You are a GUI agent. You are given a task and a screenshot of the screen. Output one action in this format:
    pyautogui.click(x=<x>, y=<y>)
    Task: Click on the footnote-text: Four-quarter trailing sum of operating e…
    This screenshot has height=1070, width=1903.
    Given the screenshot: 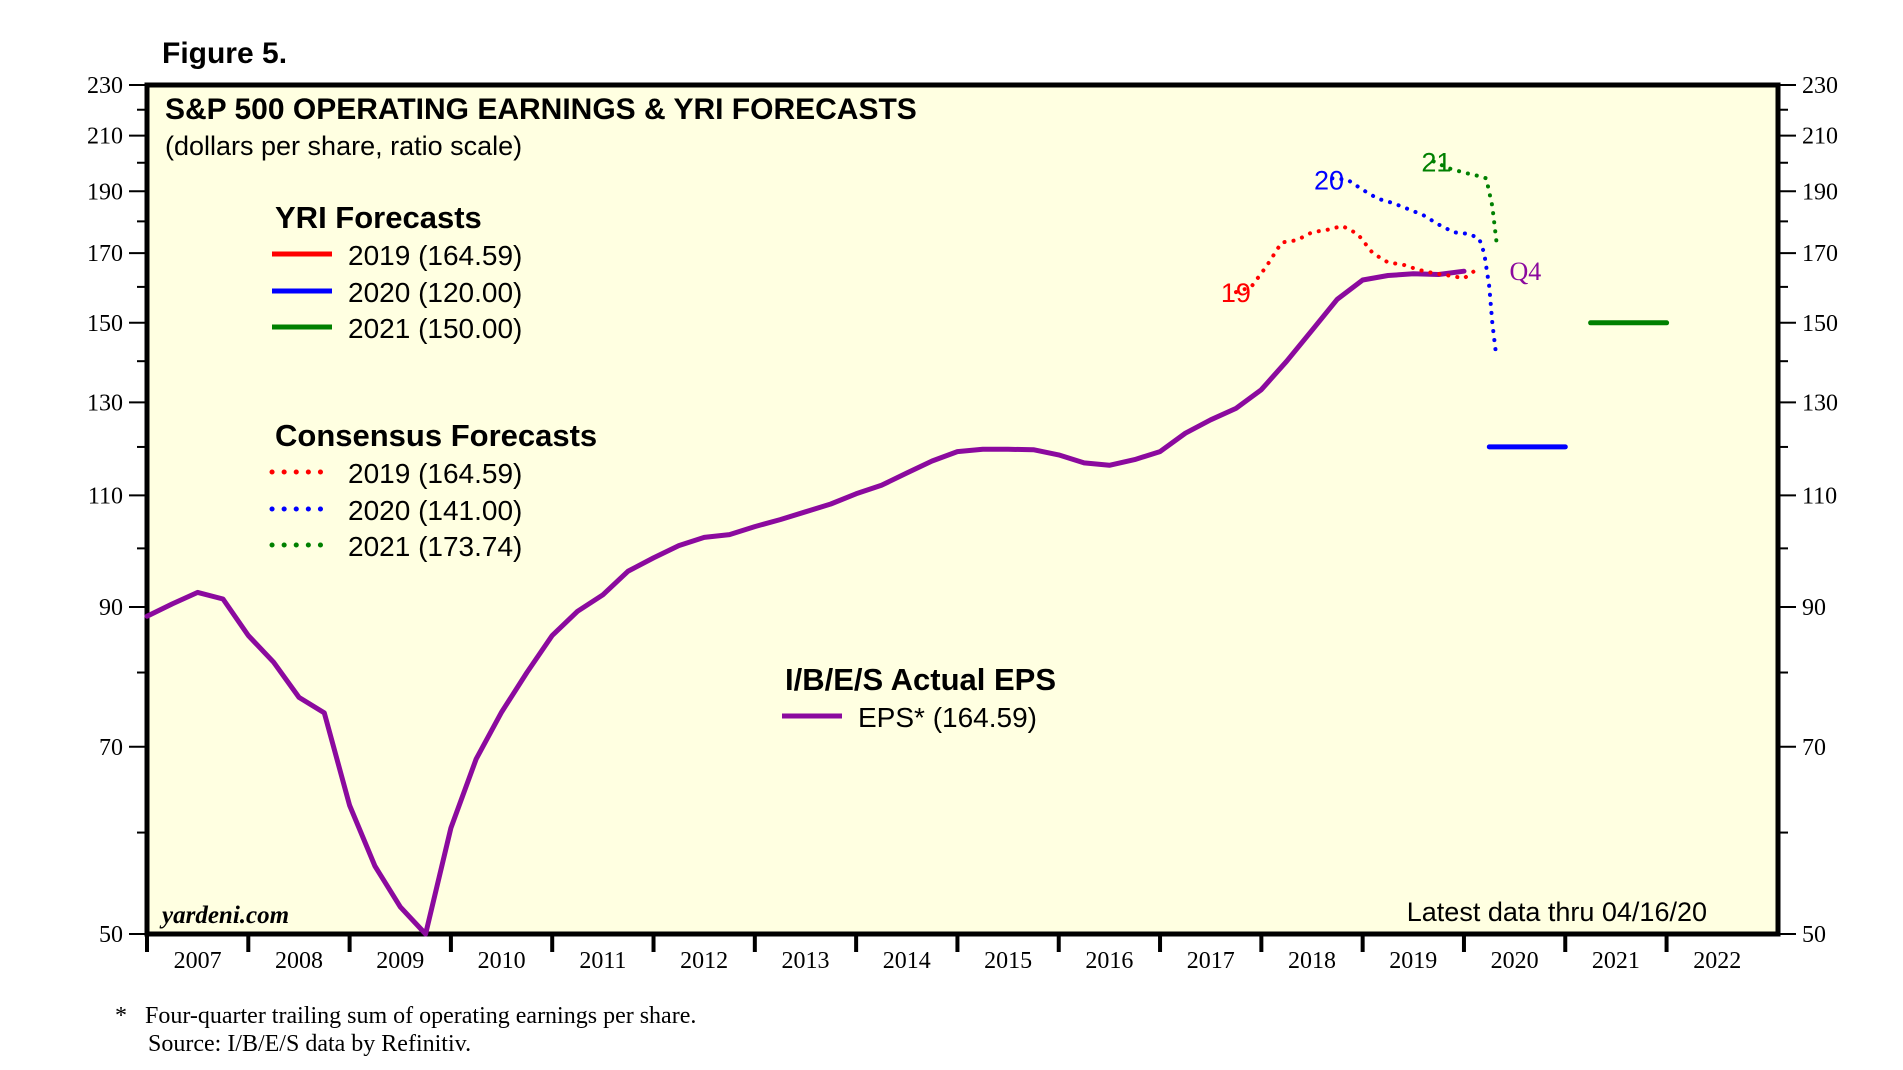 What is the action you would take?
    pyautogui.click(x=421, y=1016)
    